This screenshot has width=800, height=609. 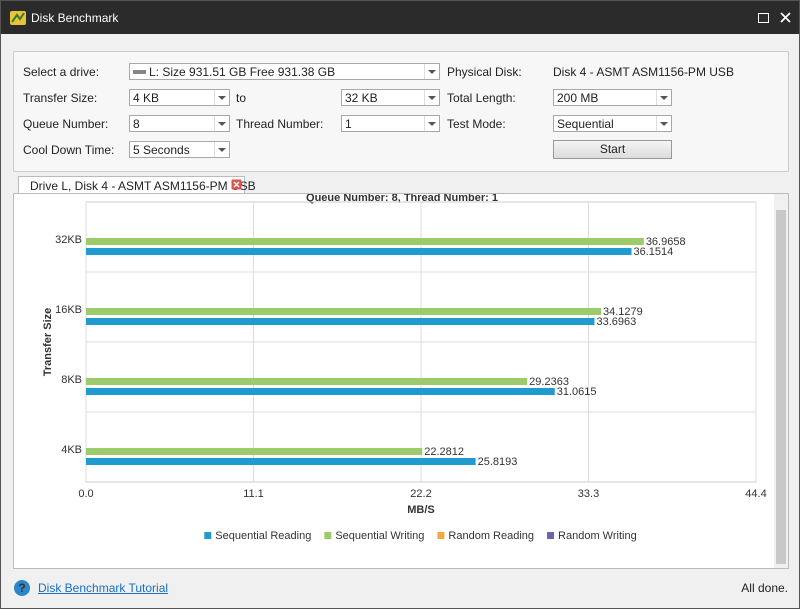 What do you see at coordinates (444, 452) in the screenshot?
I see `value-label: 22.2812` at bounding box center [444, 452].